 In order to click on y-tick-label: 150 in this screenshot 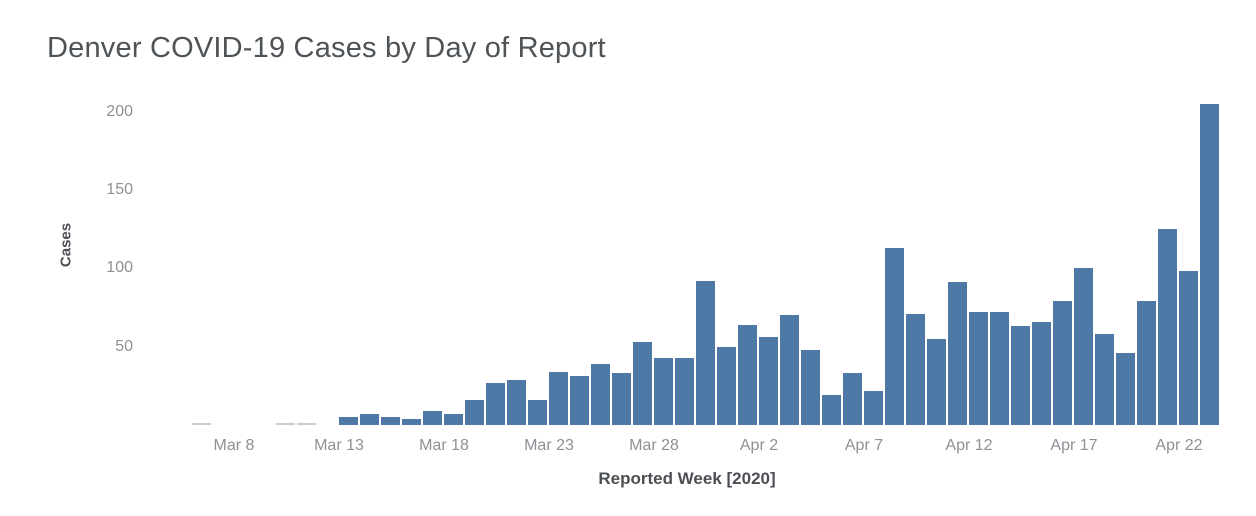, I will do `click(119, 189)`.